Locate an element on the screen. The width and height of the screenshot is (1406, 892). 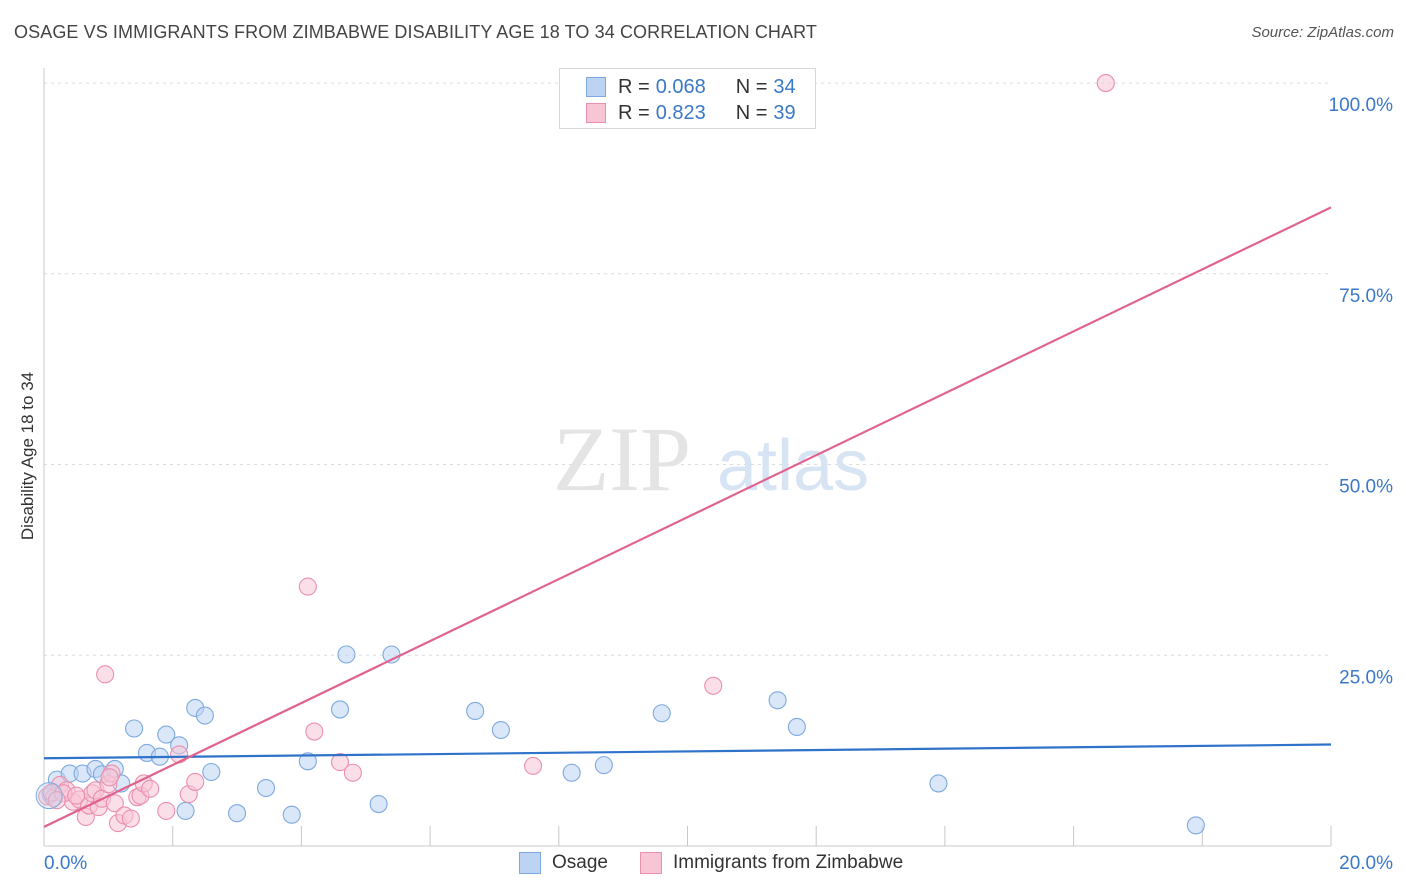
watermark-zip: ZIP is located at coordinates (622, 459).